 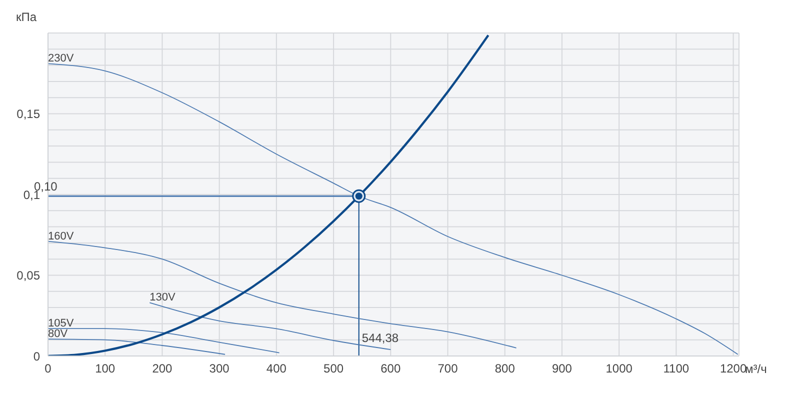 I want to click on x-tick-label: 300, so click(x=219, y=369).